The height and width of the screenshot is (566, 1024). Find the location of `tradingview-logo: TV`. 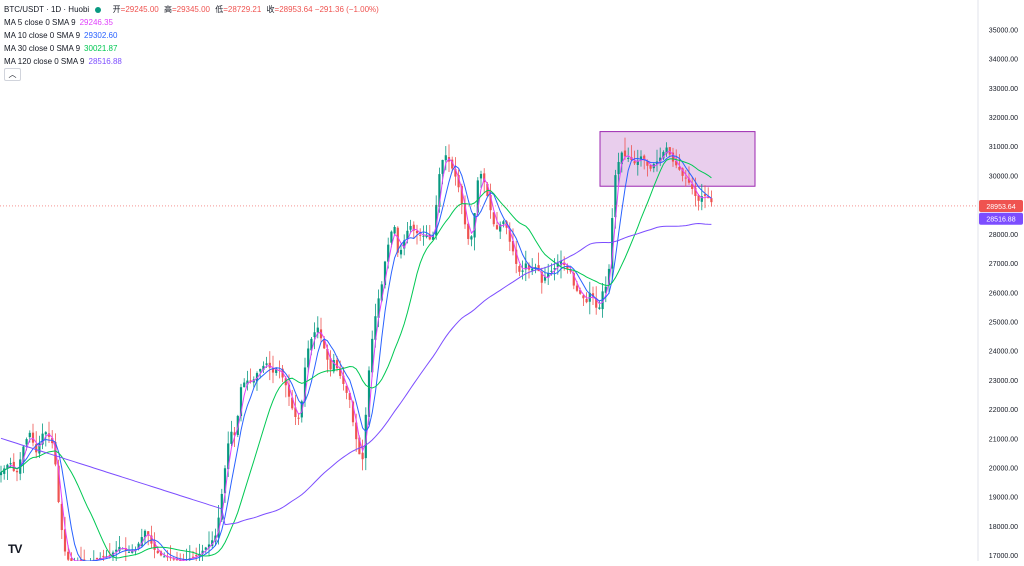

tradingview-logo: TV is located at coordinates (14, 549).